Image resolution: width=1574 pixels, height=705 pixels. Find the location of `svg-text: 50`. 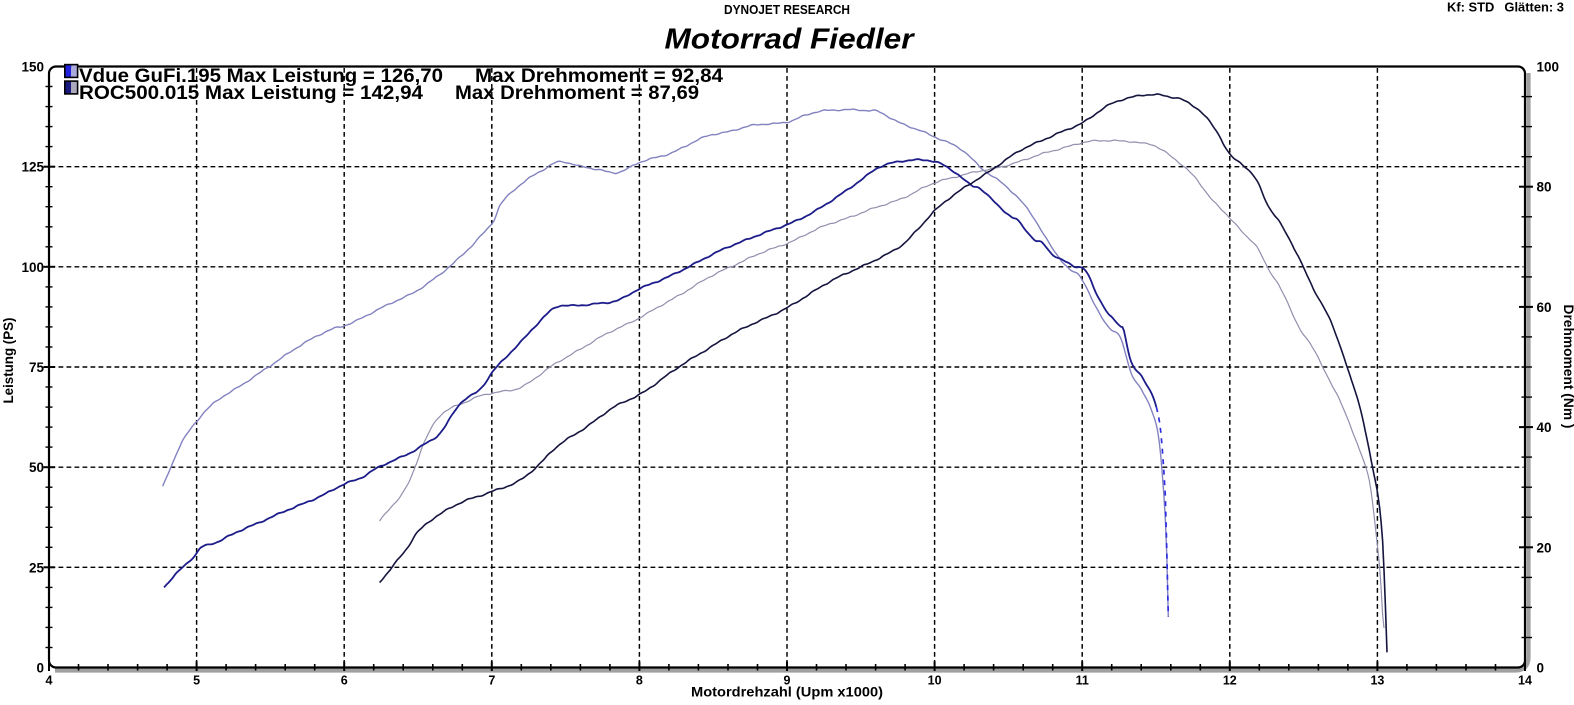

svg-text: 50 is located at coordinates (36, 467).